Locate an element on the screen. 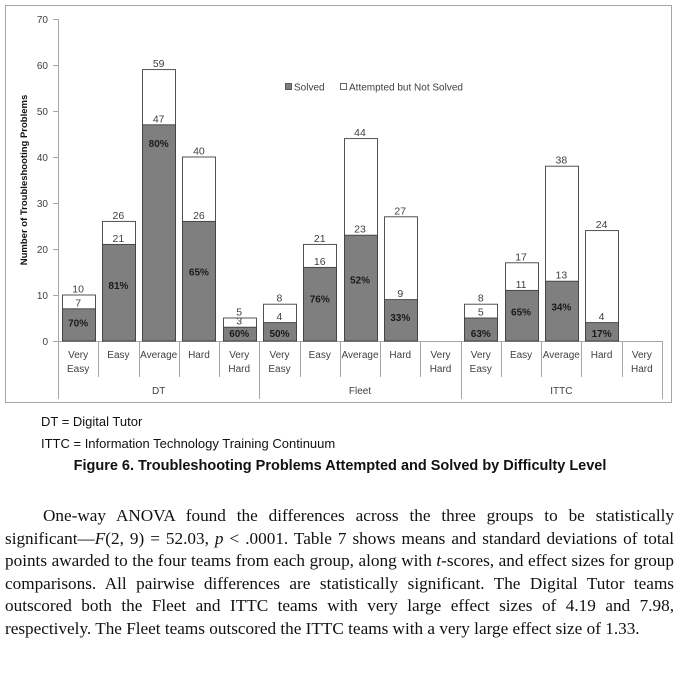  solved-value-label: 9 is located at coordinates (400, 294).